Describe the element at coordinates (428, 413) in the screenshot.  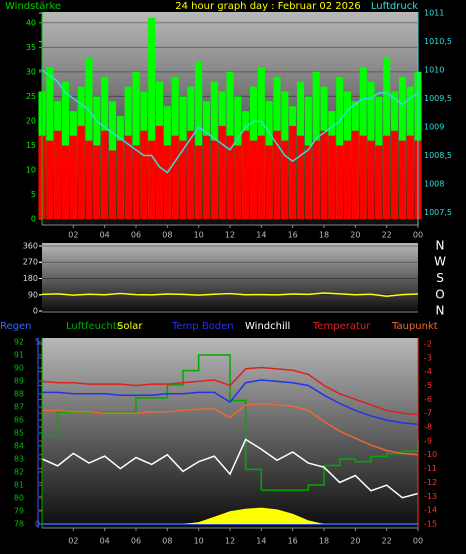
I see `y2-tick-label: -7` at that location.